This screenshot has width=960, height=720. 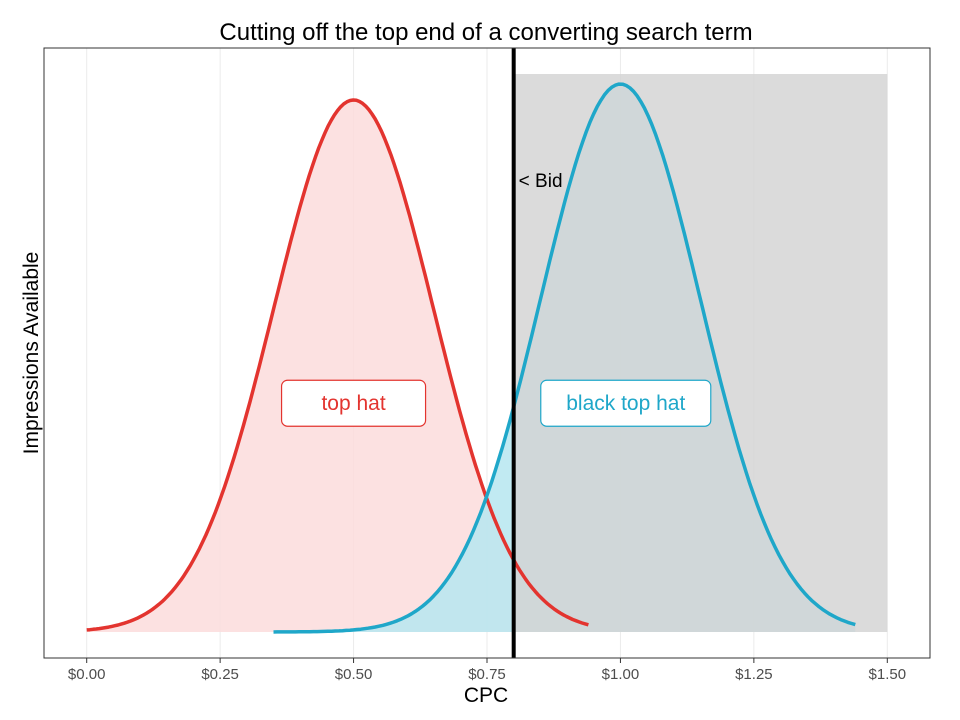 I want to click on bid-layer: < Bid, so click(x=537, y=353).